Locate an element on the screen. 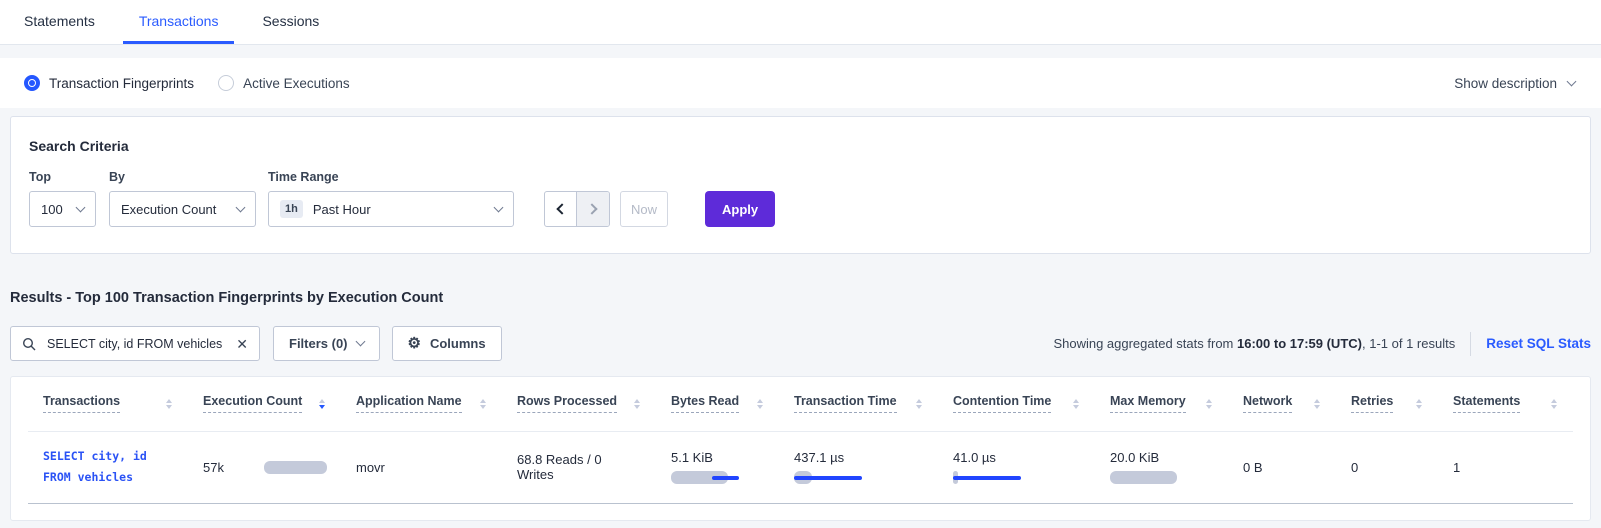 Image resolution: width=1601 pixels, height=528 pixels. cell-execution-count: 57k is located at coordinates (264, 467).